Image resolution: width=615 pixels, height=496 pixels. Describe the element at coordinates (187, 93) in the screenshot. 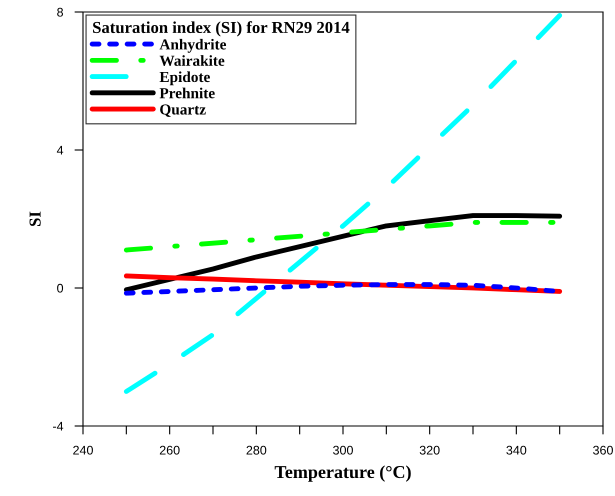

I see `legend-label: Prehnite` at that location.